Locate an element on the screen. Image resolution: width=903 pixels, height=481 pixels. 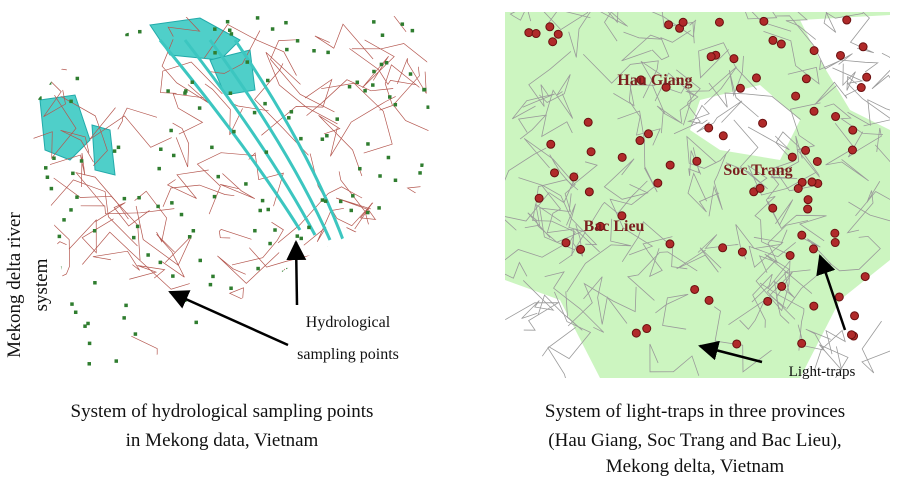
annotation: sampling points is located at coordinates (348, 354).